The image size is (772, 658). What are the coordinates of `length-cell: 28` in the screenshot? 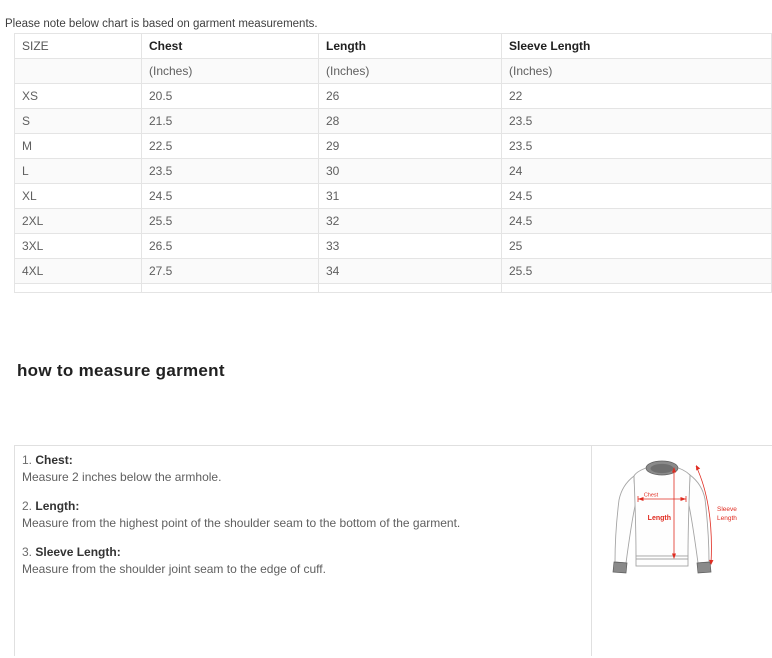 It's located at (410, 121).